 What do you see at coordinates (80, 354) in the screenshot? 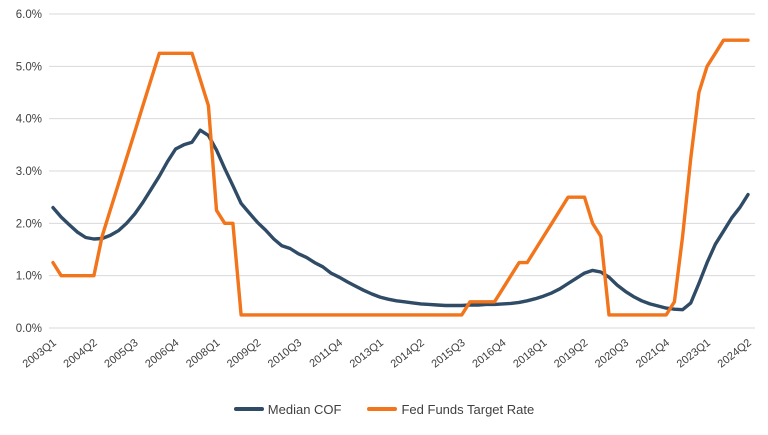
I see `x-axis-tick-label: 2004Q2` at bounding box center [80, 354].